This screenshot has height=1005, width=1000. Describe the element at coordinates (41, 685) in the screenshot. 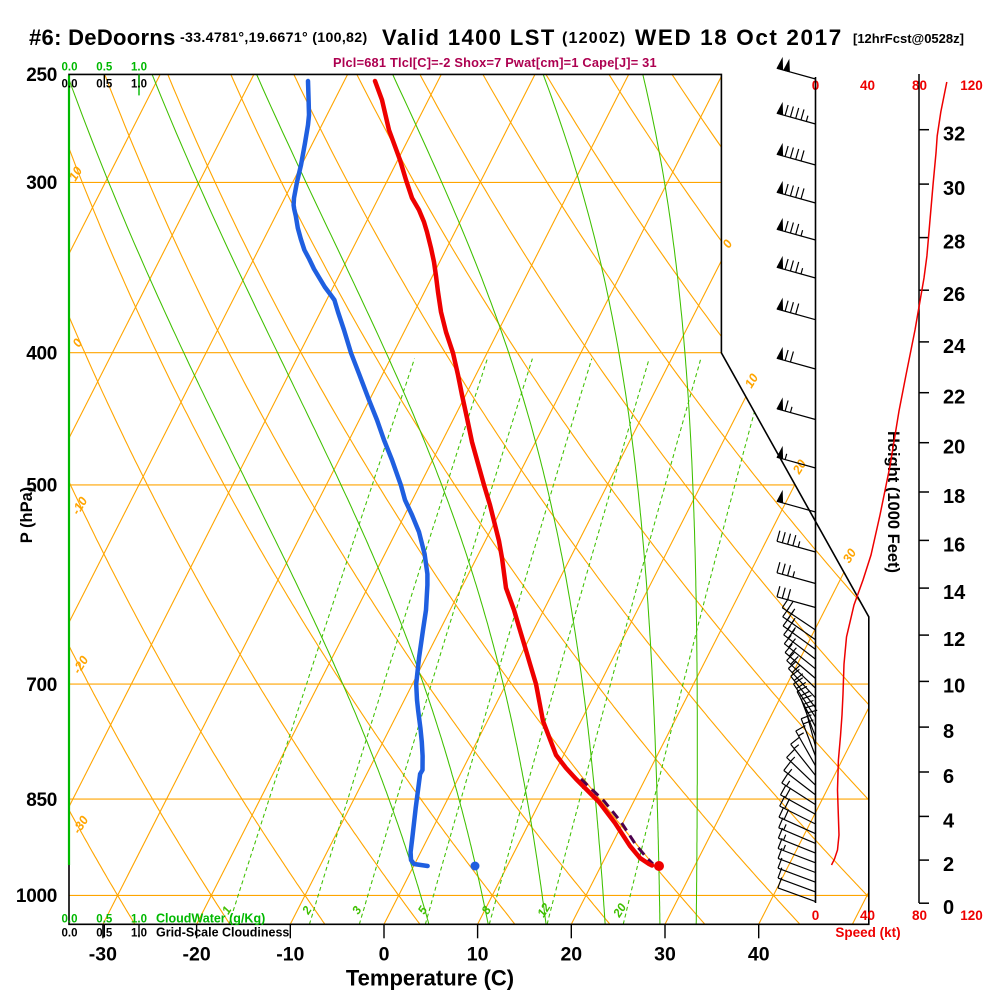

I see `svg-text: 700` at that location.